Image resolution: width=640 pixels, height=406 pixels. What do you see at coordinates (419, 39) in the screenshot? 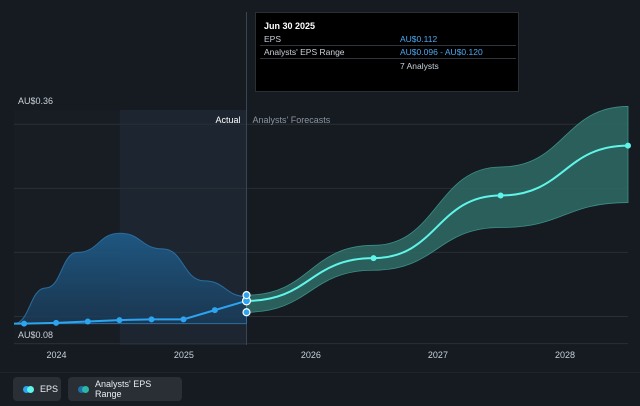
I see `tooltip-eps-value: AU$0.112` at bounding box center [419, 39].